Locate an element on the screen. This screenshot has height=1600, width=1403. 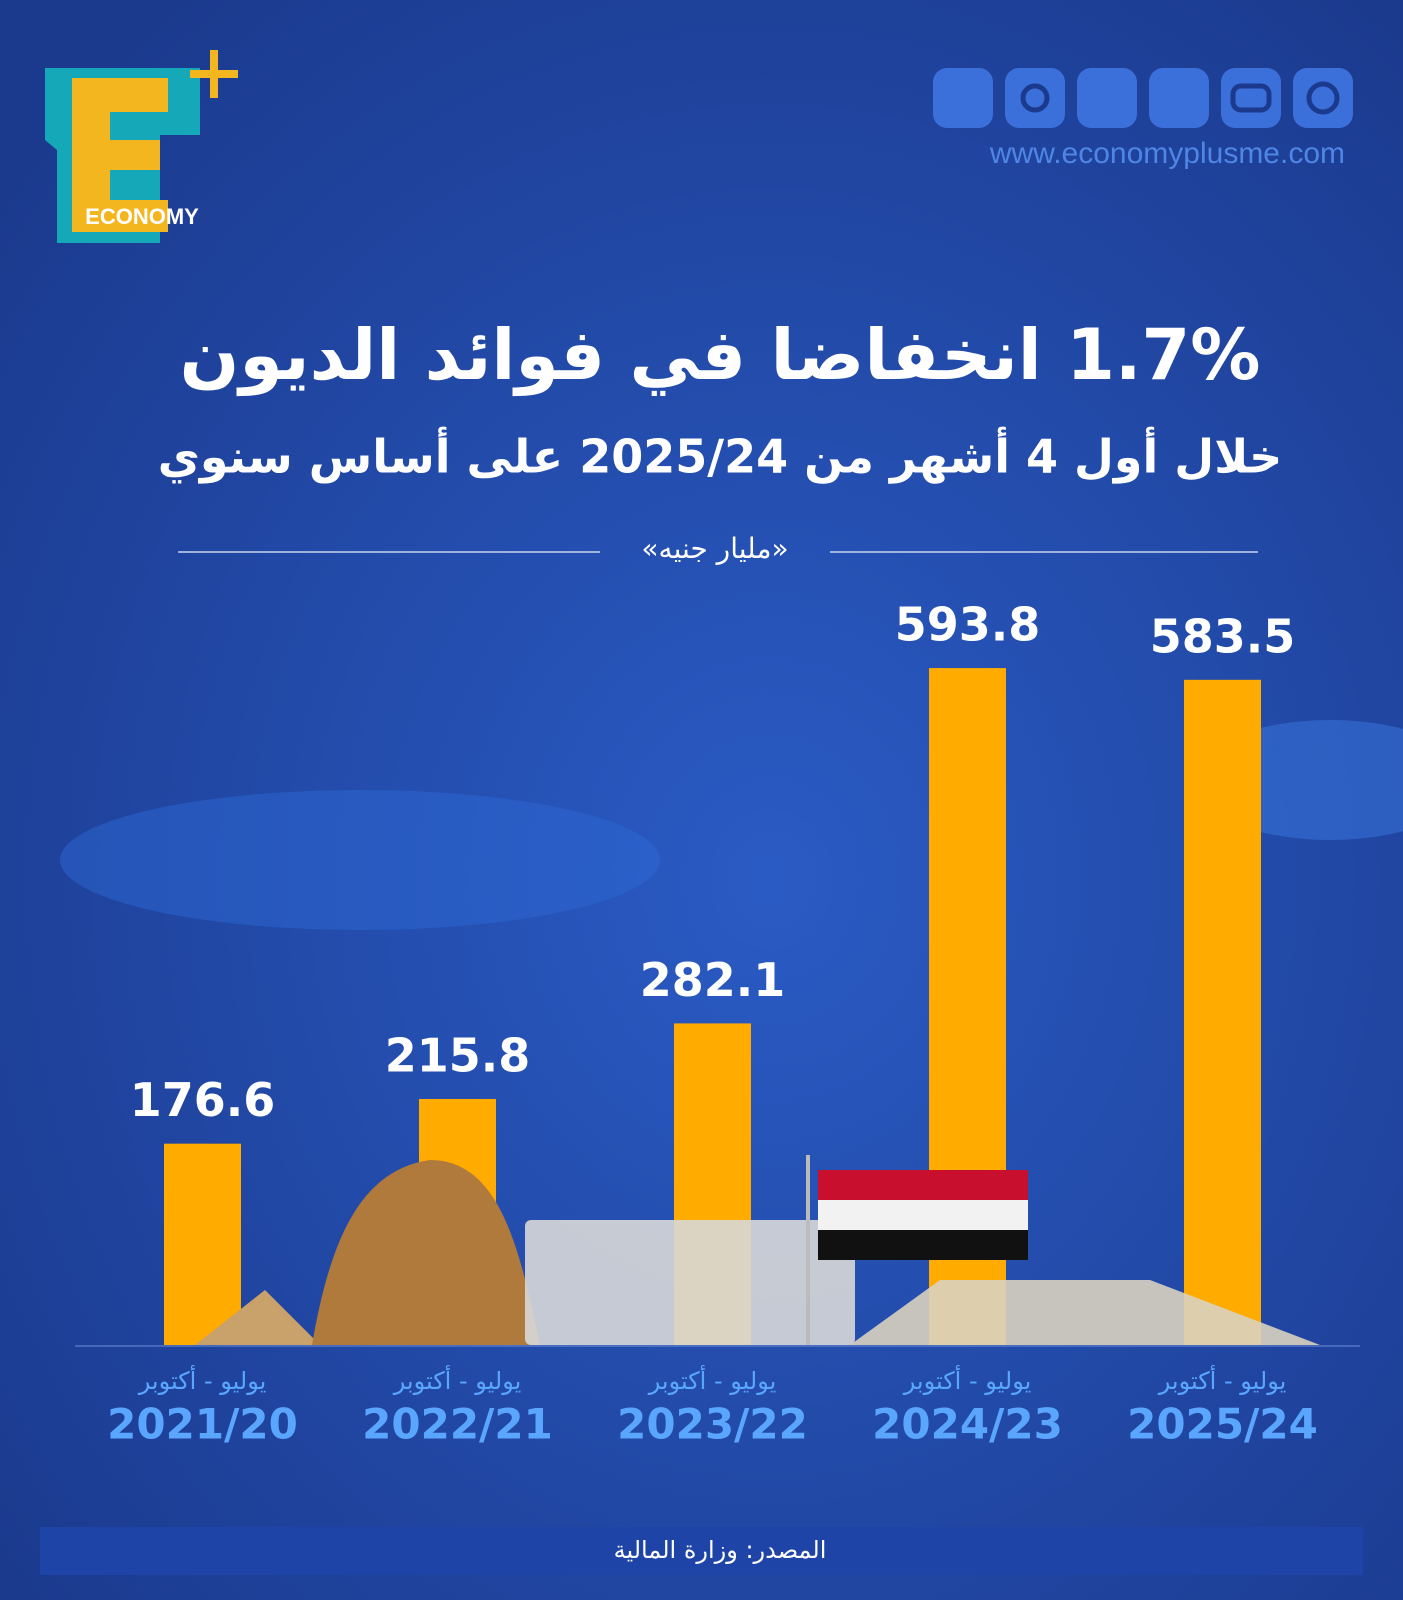
chart-title: 1.7% انخفاضا في فوائد الديون is located at coordinates (720, 355).